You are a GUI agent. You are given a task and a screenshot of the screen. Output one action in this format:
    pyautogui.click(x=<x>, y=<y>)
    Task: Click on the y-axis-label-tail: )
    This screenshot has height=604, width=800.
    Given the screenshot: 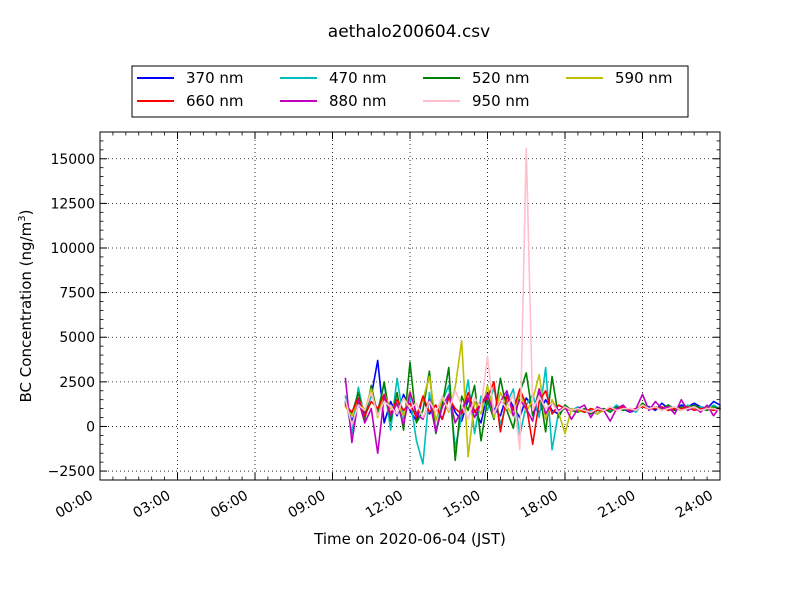 What is the action you would take?
    pyautogui.click(x=26, y=213)
    